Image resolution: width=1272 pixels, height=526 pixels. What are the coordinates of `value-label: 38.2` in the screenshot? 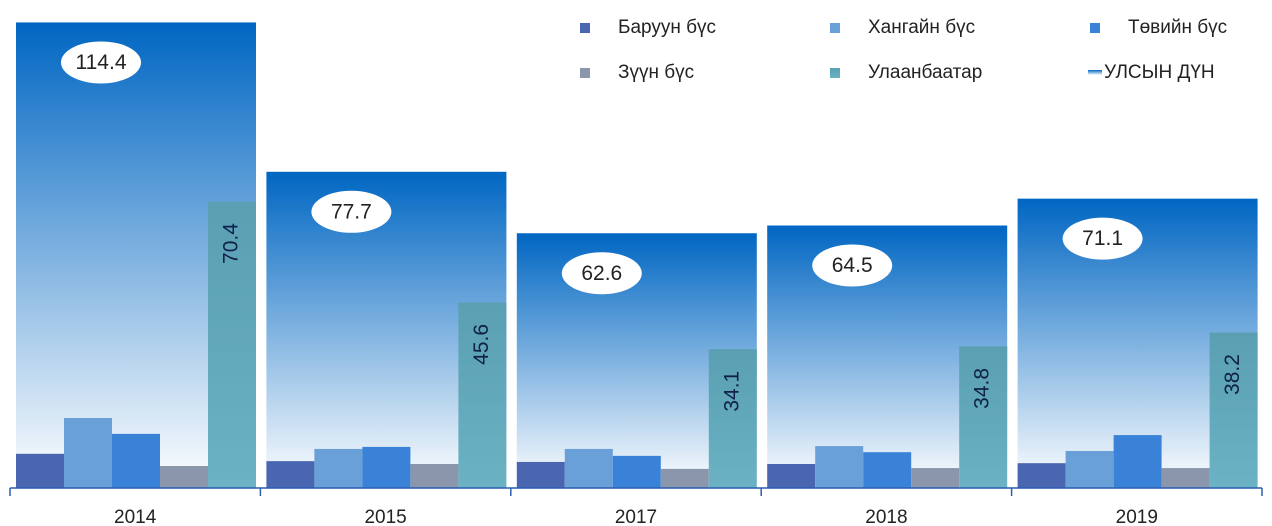 It's located at (1232, 374).